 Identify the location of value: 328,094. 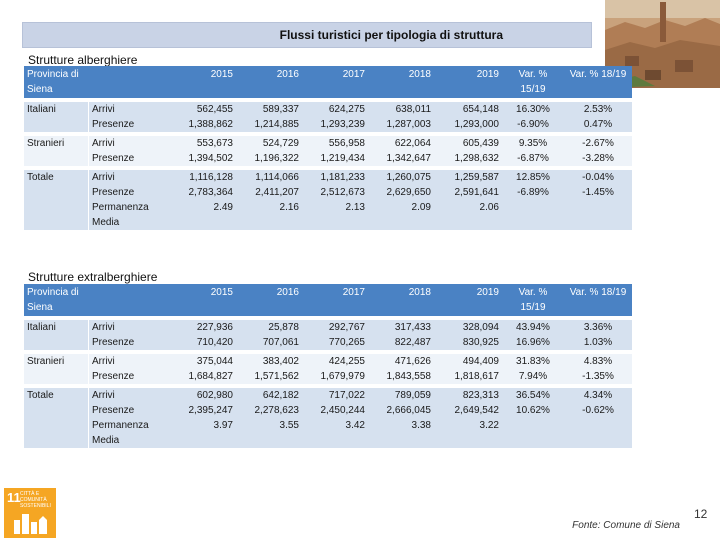
(480, 327).